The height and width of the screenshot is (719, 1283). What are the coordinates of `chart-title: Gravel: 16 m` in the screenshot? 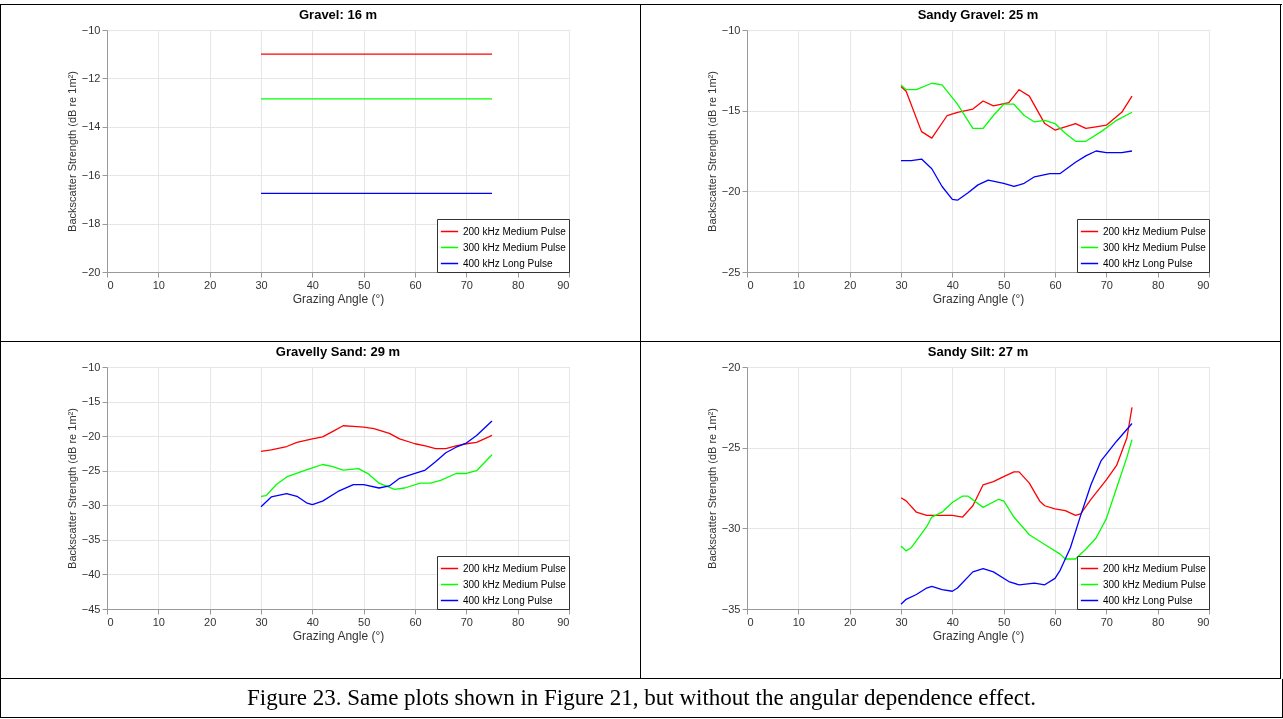 It's located at (338, 14).